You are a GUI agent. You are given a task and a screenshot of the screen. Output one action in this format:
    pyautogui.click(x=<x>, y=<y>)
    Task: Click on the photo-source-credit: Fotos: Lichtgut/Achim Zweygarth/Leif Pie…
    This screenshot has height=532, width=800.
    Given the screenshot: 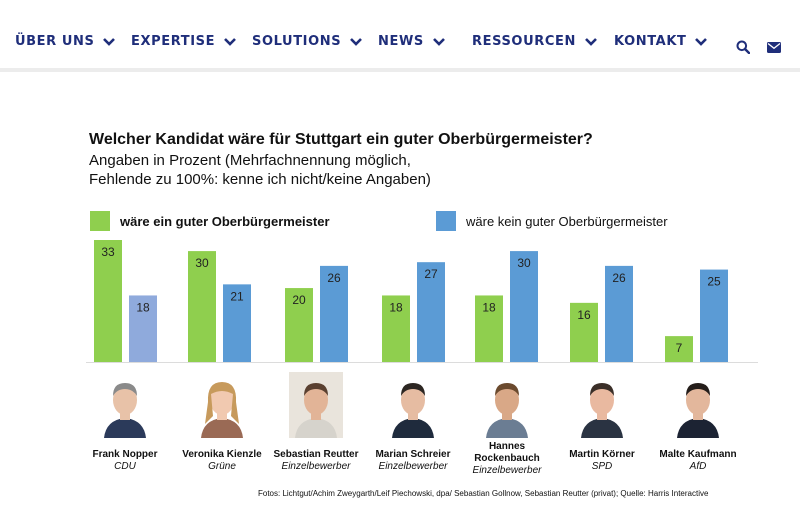 What is the action you would take?
    pyautogui.click(x=483, y=493)
    